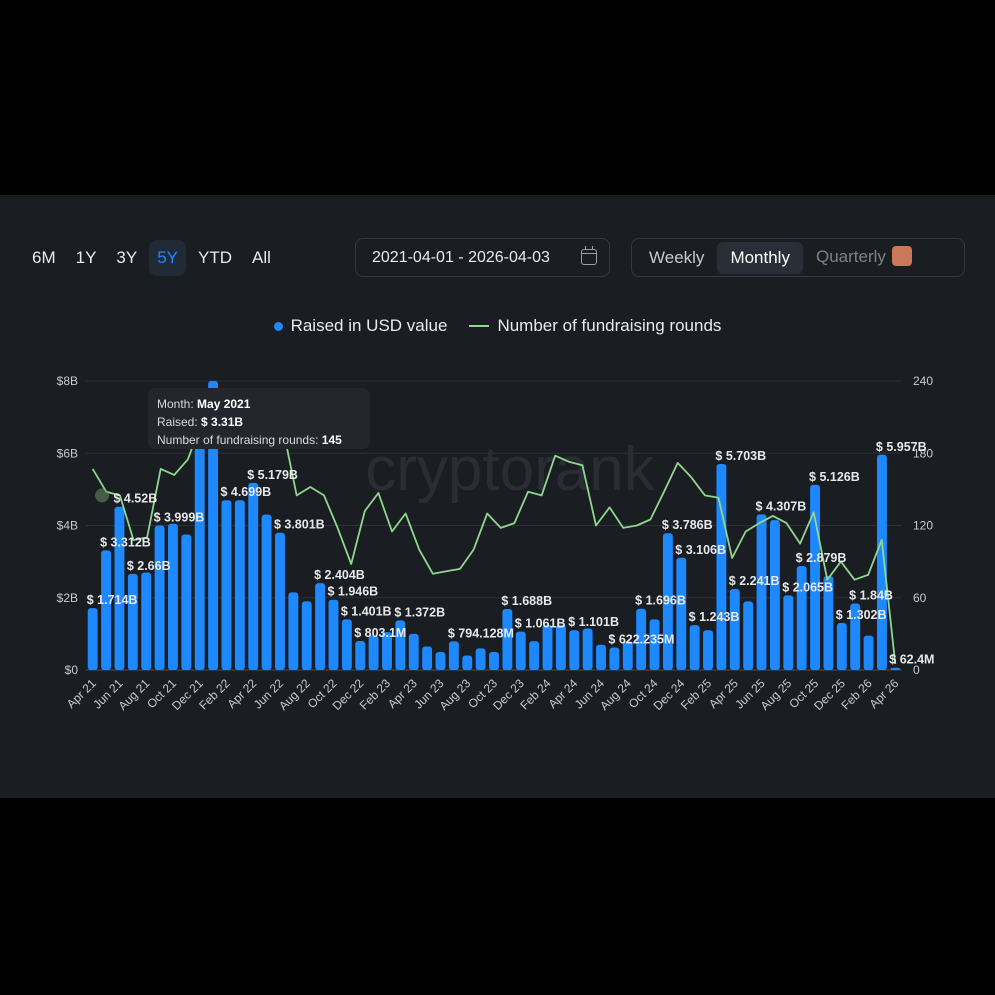  Describe the element at coordinates (215, 257) in the screenshot. I see `period-button-ytd: YTD` at that location.